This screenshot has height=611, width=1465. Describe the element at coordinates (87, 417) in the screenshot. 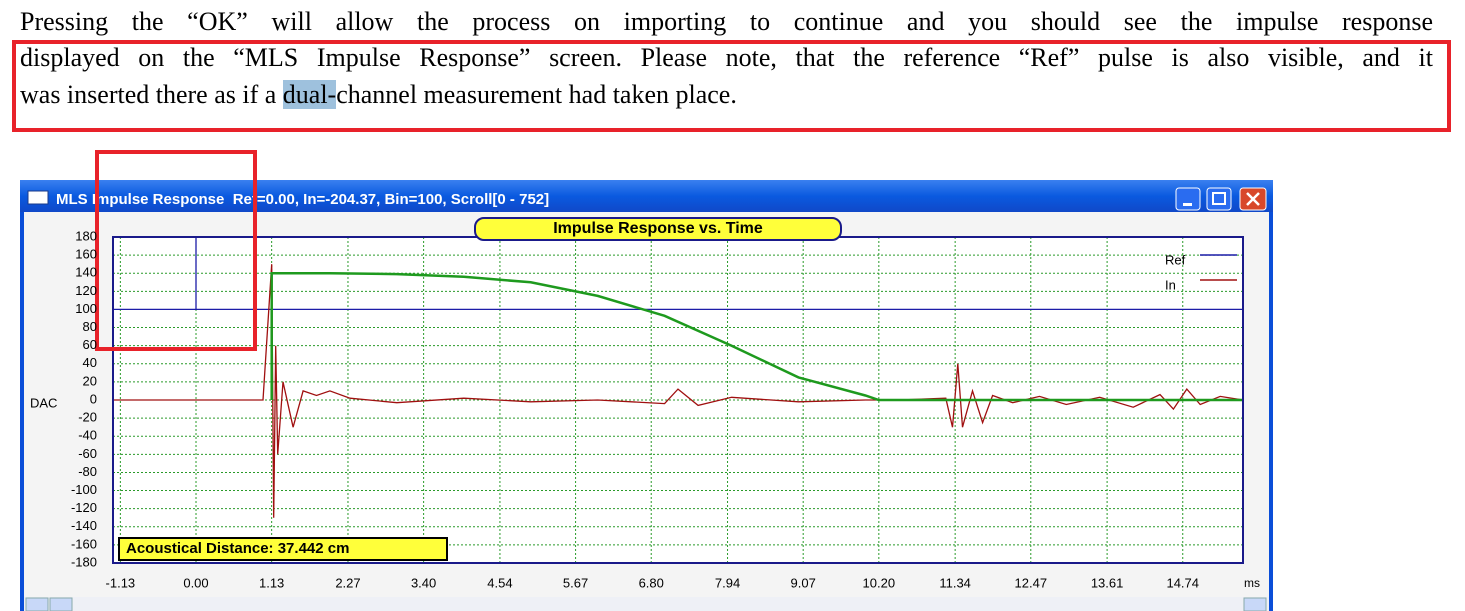

I see `y-tick-label: -20` at that location.